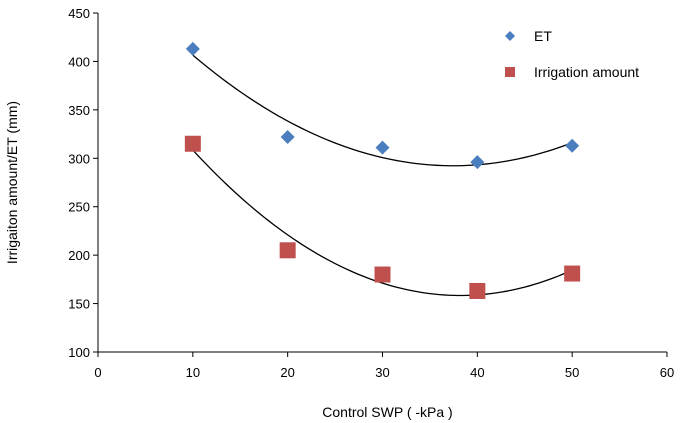 This screenshot has width=680, height=423. What do you see at coordinates (79, 207) in the screenshot?
I see `y-tick-label: 250` at bounding box center [79, 207].